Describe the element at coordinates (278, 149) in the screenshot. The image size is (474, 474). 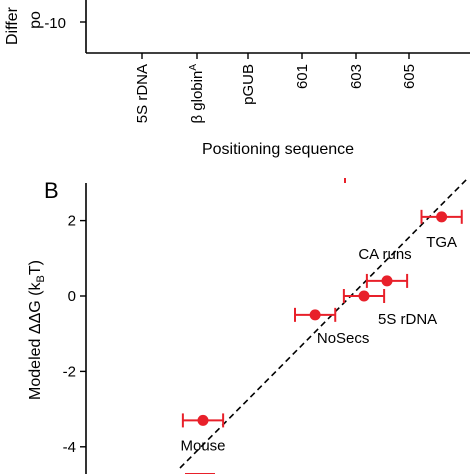
I see `panel-a-xlabel: Positioning sequence` at that location.